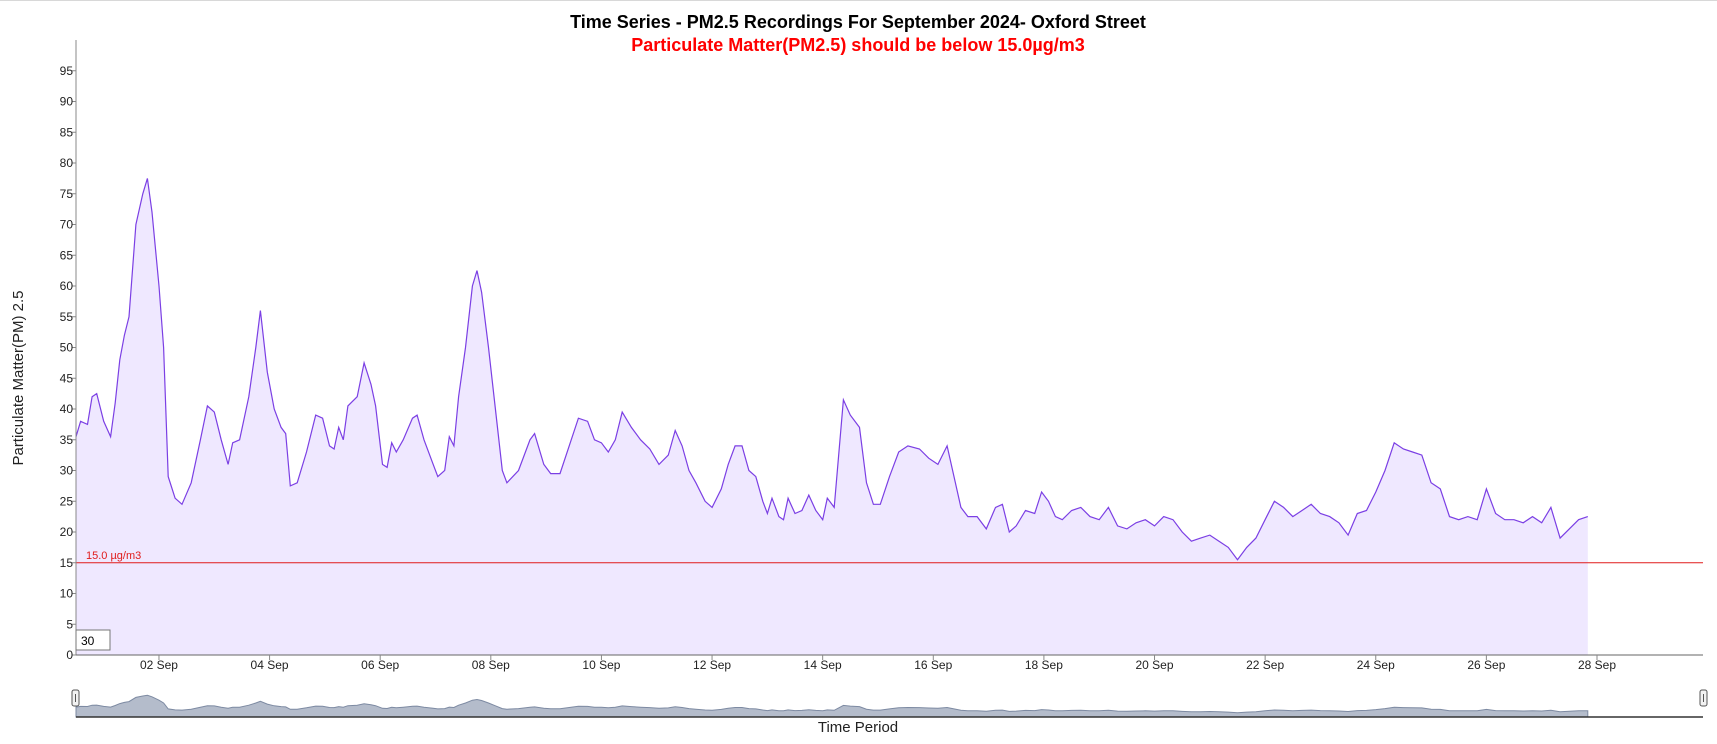 This screenshot has width=1717, height=744. What do you see at coordinates (67, 348) in the screenshot?
I see `y-tick-label: 50` at bounding box center [67, 348].